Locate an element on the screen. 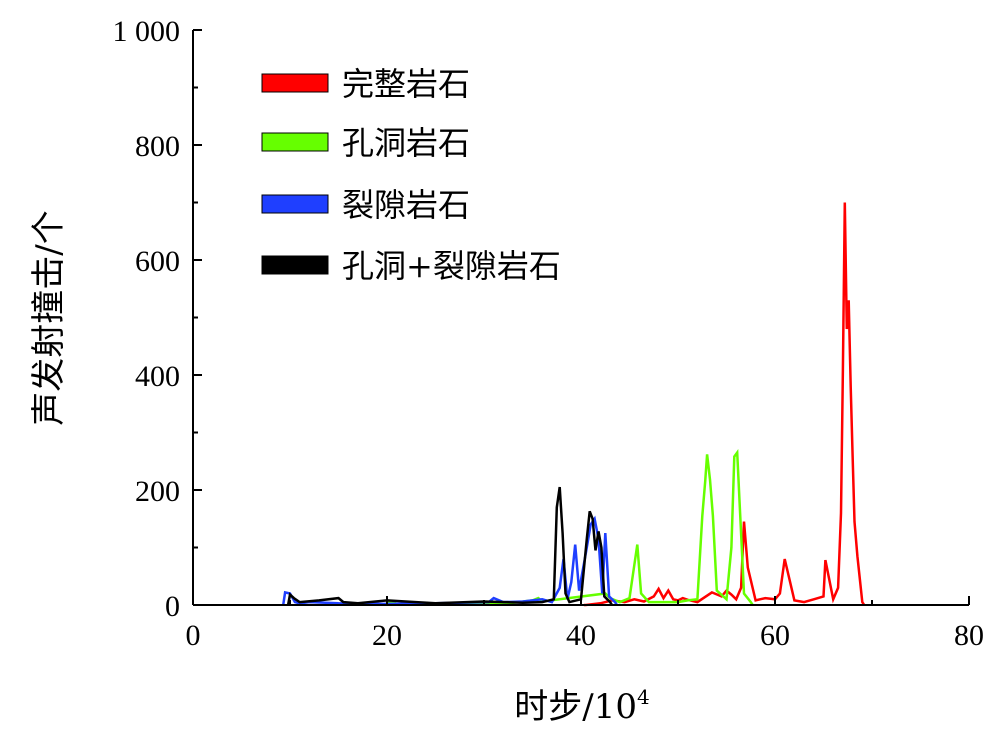 The height and width of the screenshot is (736, 1000). x-axis-title-superscript: 4 is located at coordinates (643, 697).